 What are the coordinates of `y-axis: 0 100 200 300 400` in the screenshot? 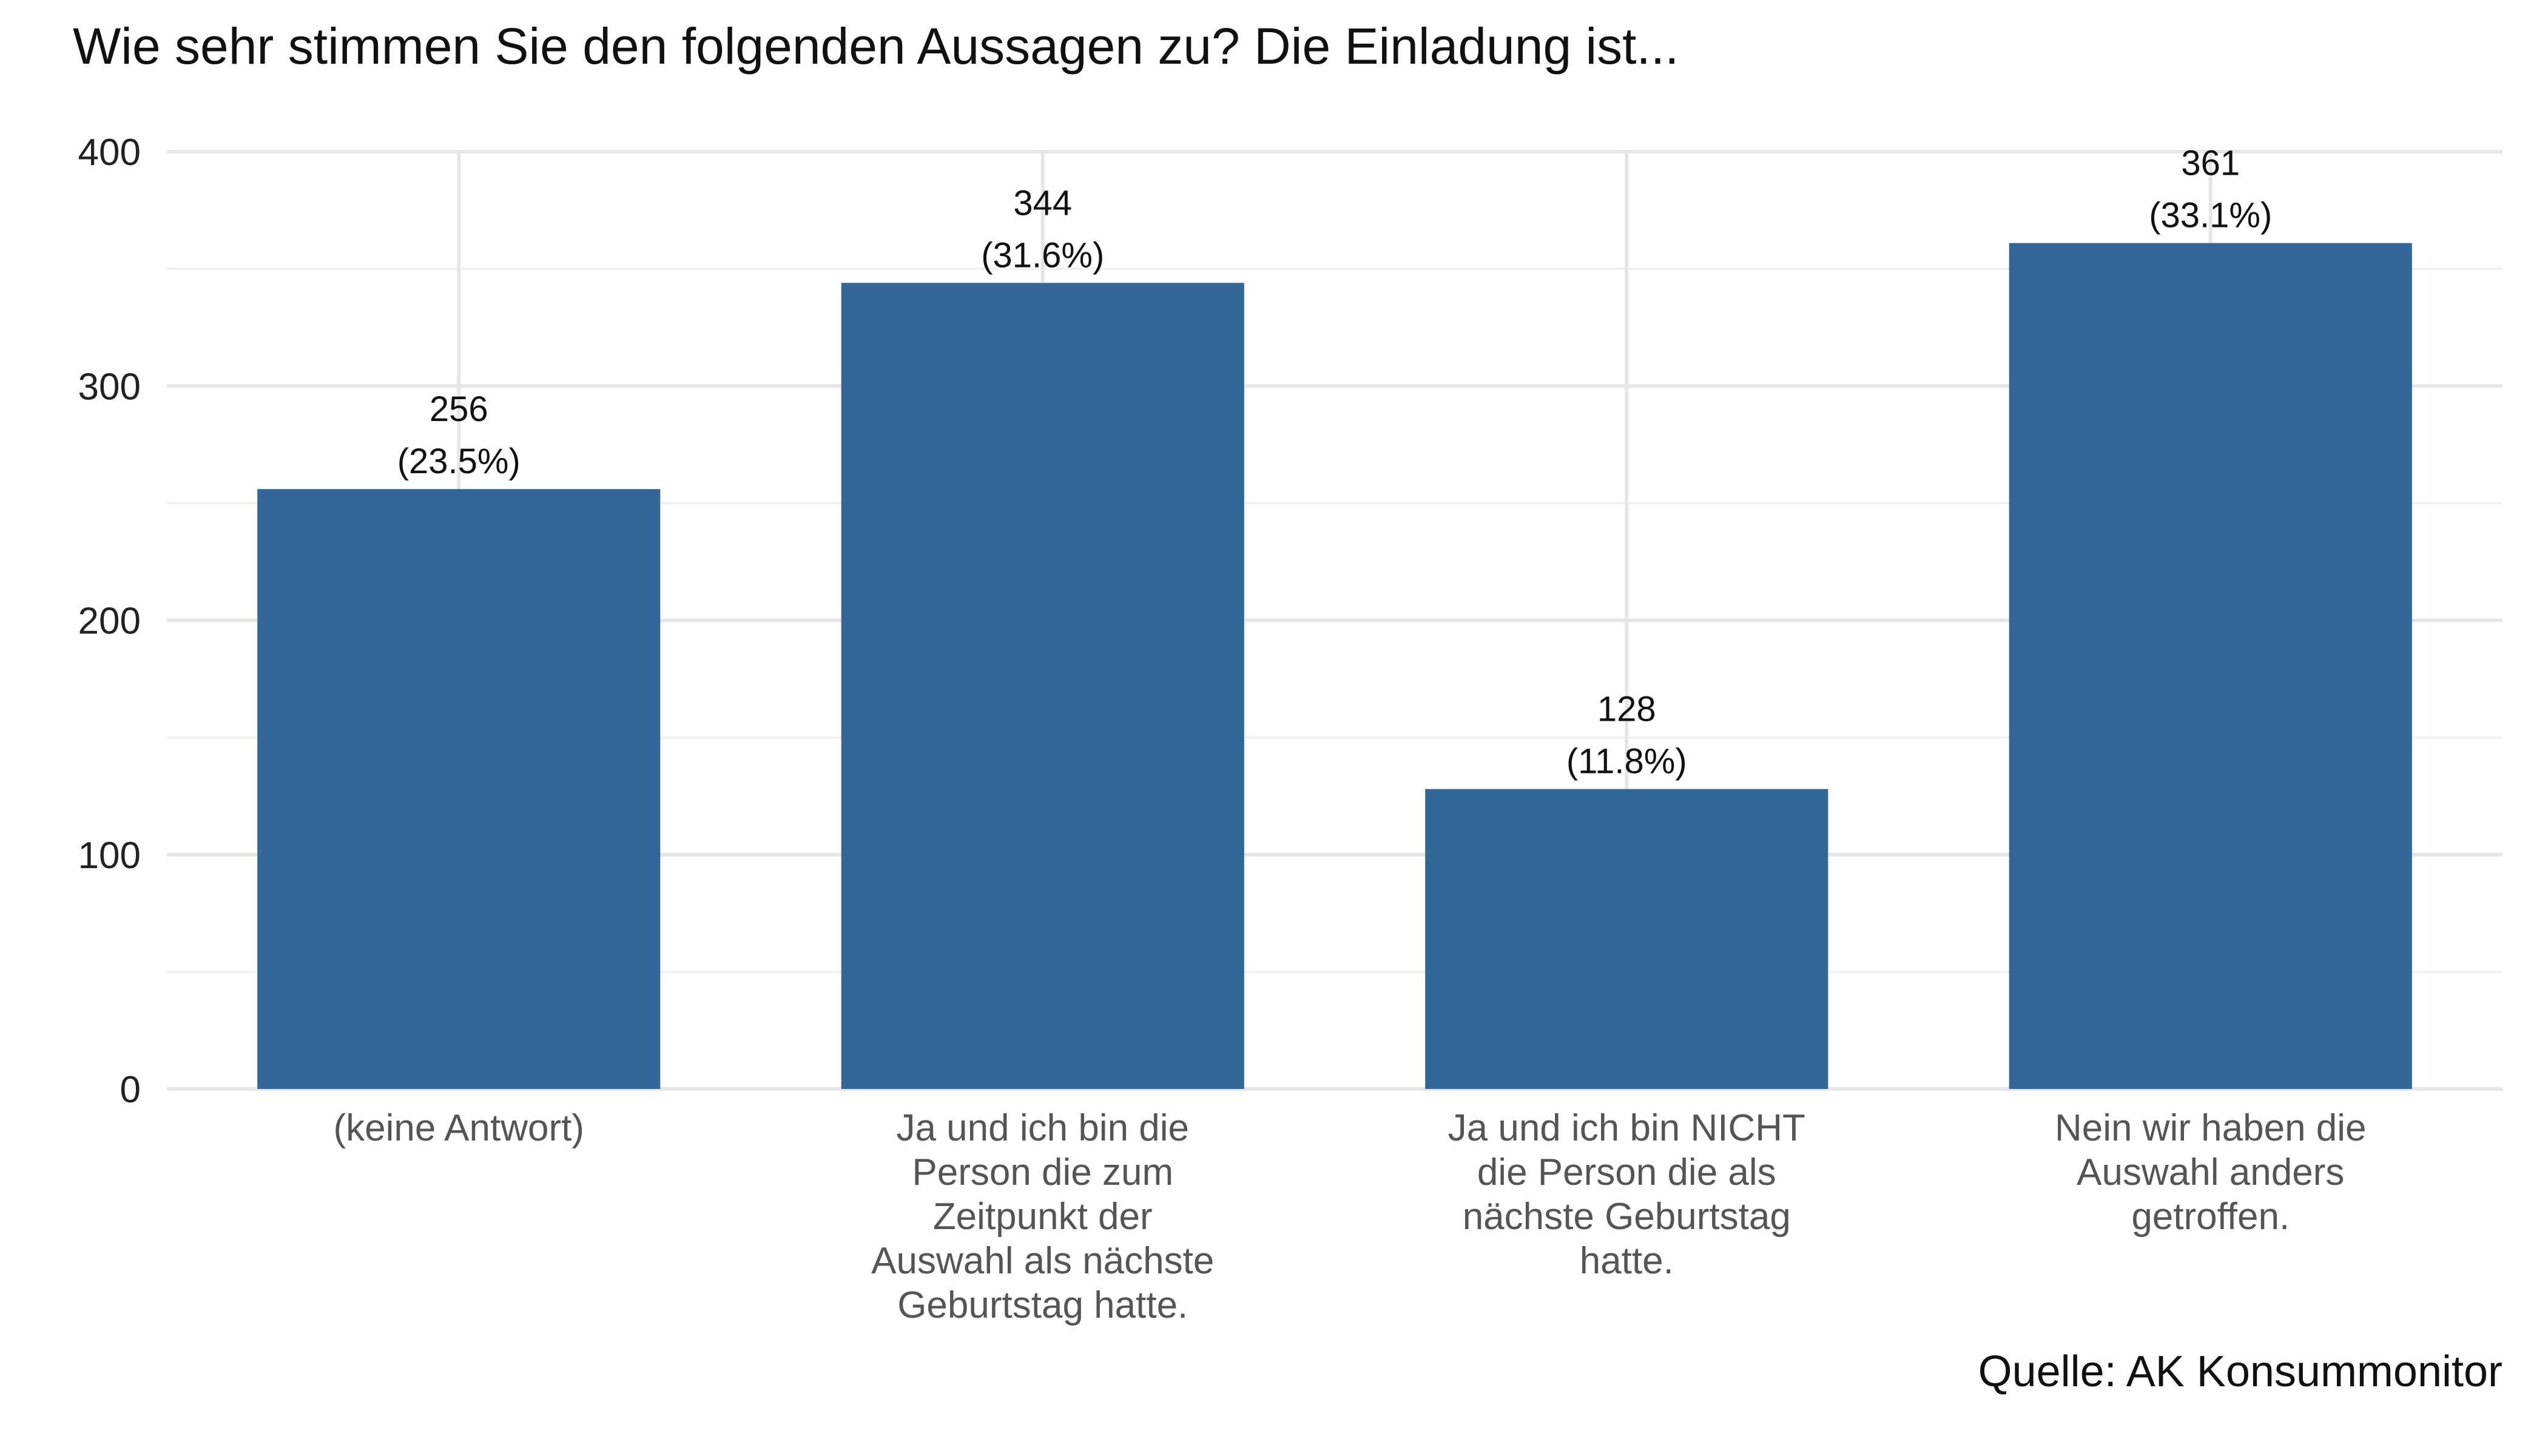 It's located at (109, 621).